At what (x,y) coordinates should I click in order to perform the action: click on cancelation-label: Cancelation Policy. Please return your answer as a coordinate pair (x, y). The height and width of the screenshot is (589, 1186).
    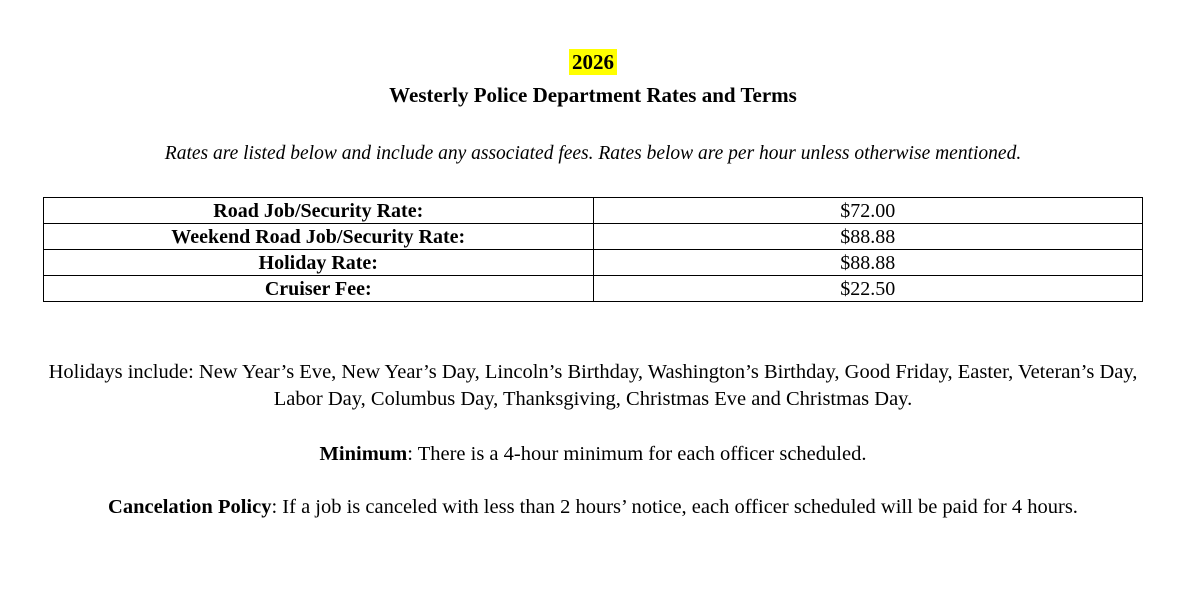
    Looking at the image, I should click on (190, 507).